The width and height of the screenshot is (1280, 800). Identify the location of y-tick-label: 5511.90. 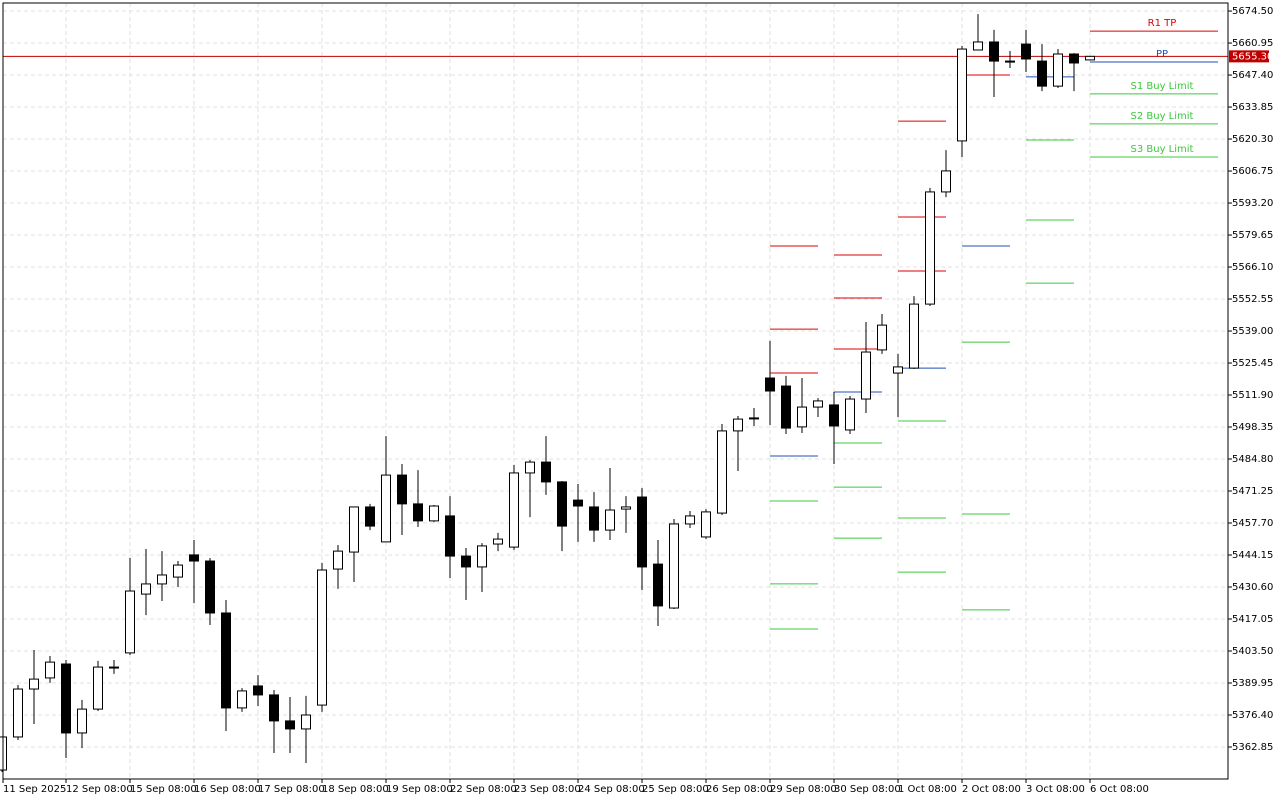
(1252, 395).